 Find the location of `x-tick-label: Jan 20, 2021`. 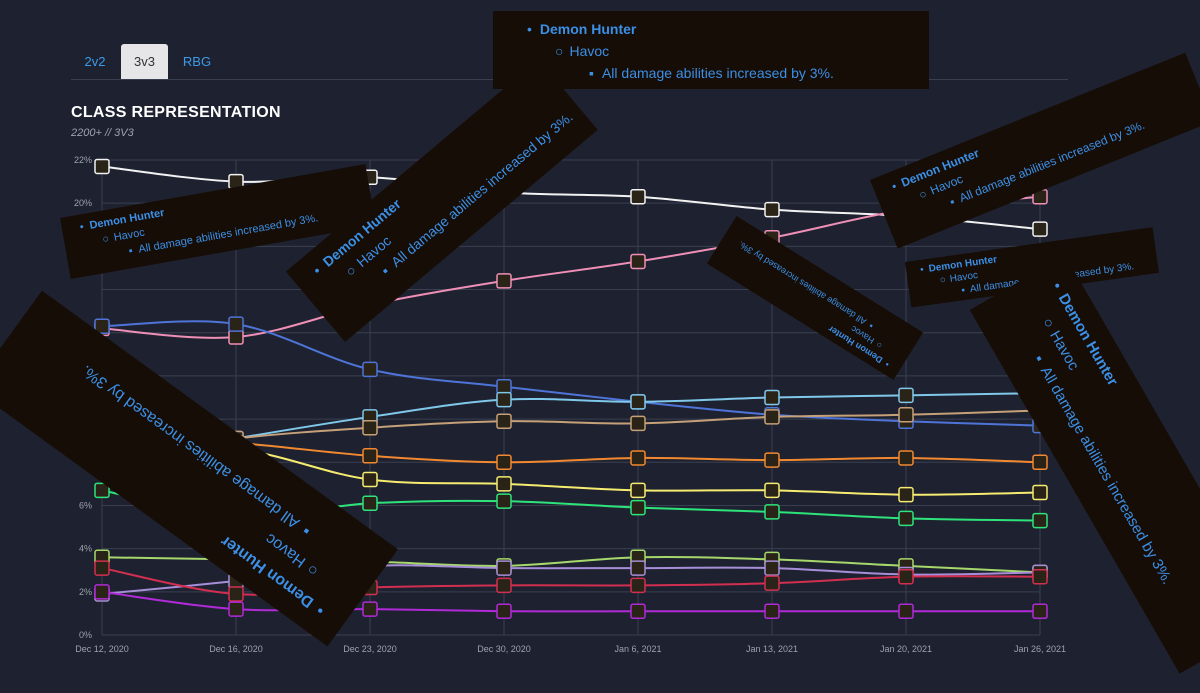

x-tick-label: Jan 20, 2021 is located at coordinates (906, 649).